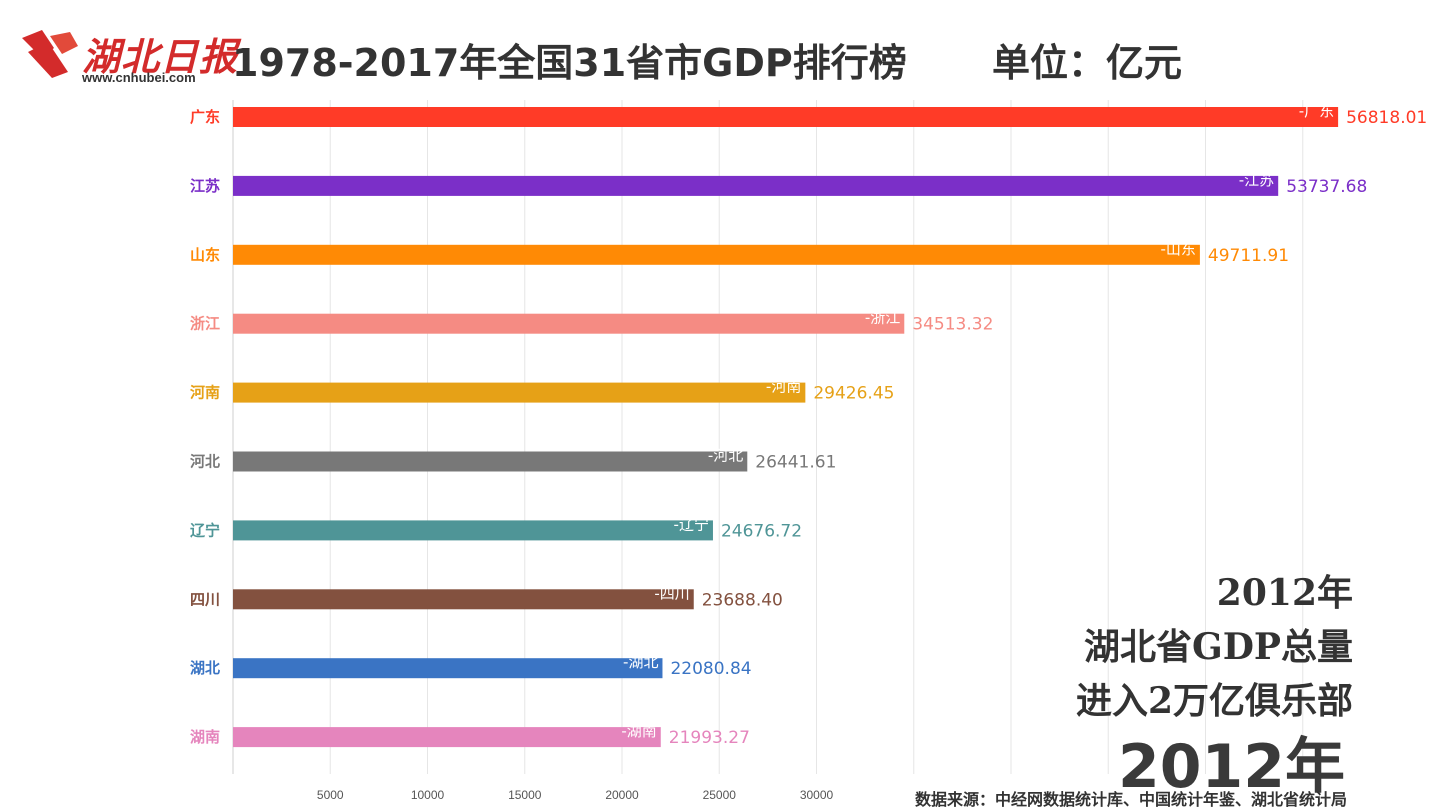 The width and height of the screenshot is (1453, 812). Describe the element at coordinates (817, 795) in the screenshot. I see `x-tick-label: 30000` at that location.